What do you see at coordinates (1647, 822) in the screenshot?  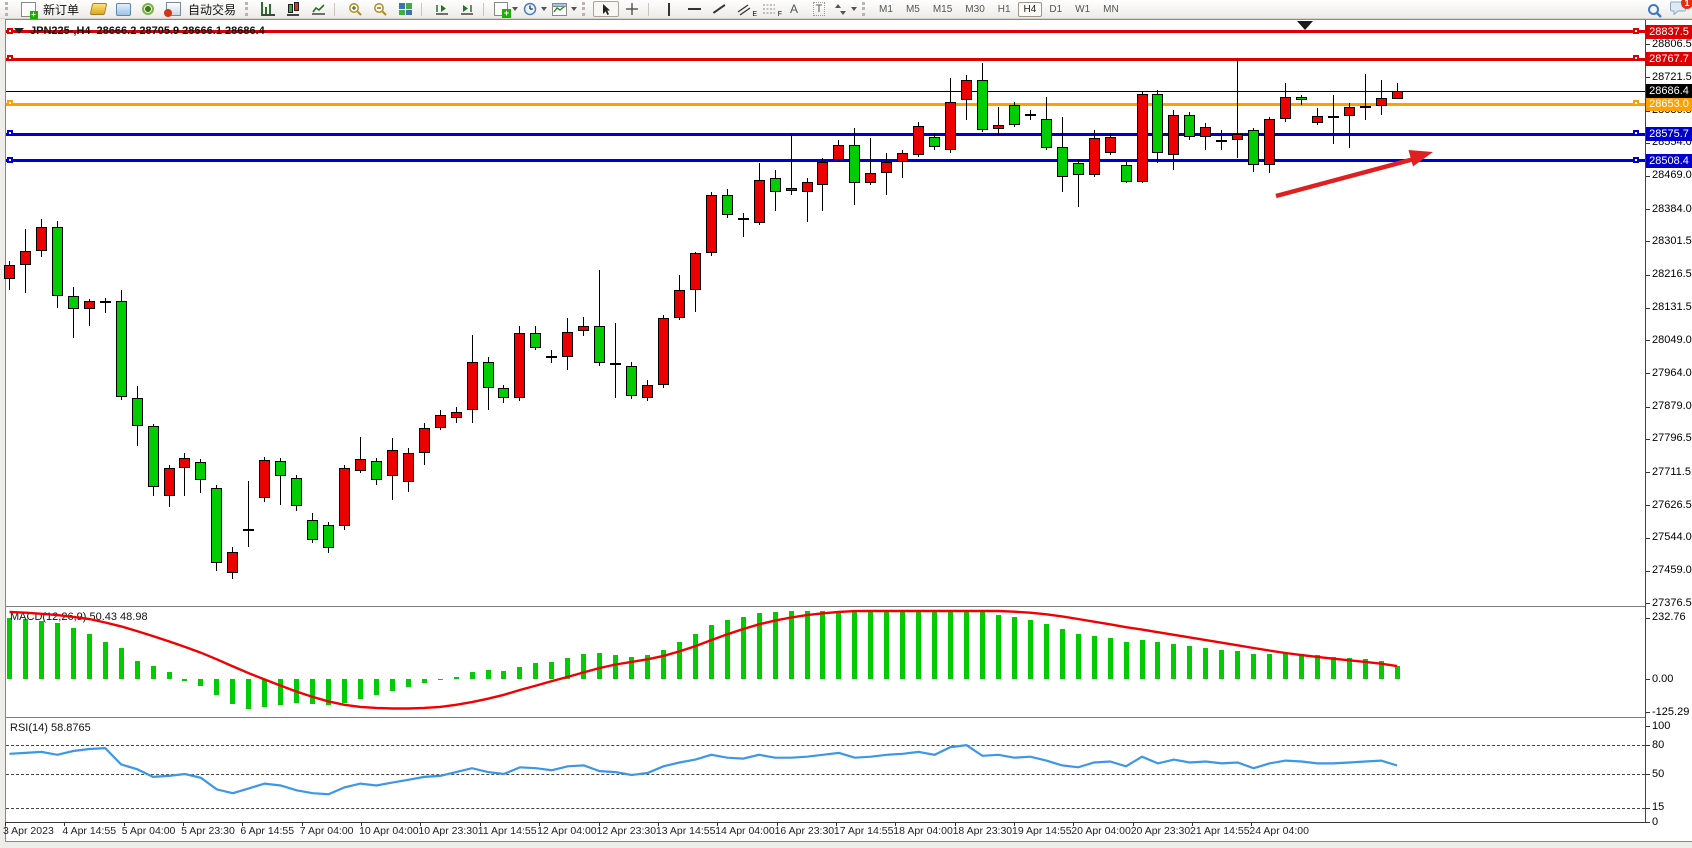 I see `rsi-tick` at bounding box center [1647, 822].